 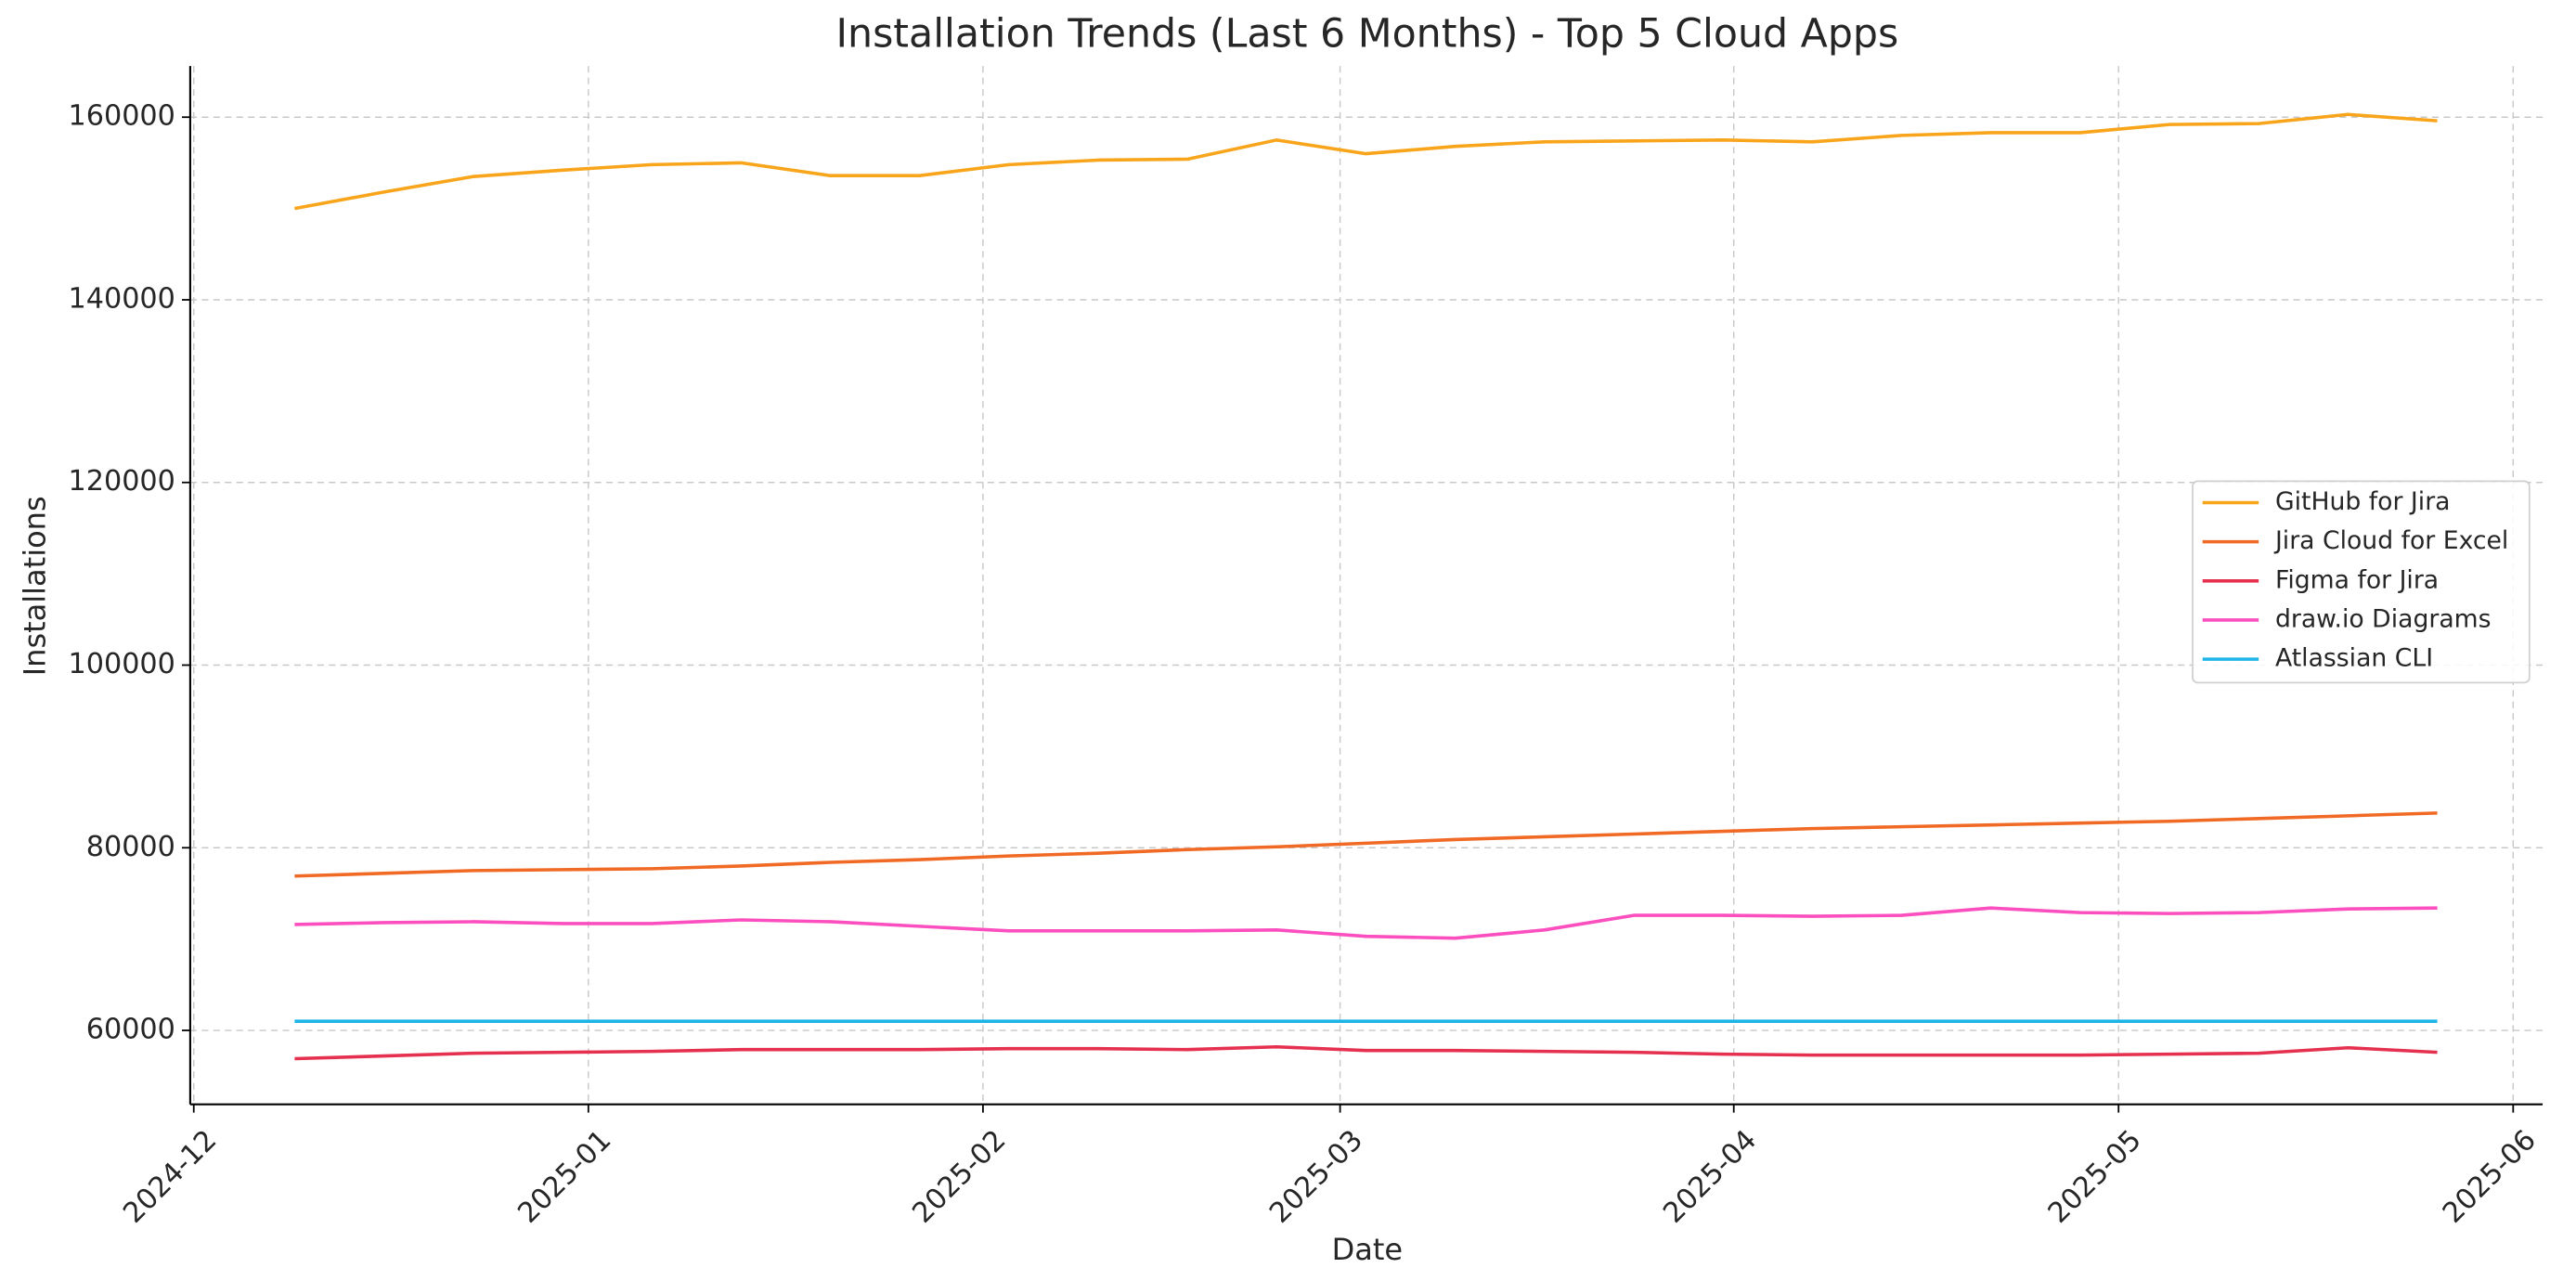 I want to click on legend-label: Atlassian CLI, so click(x=2354, y=658).